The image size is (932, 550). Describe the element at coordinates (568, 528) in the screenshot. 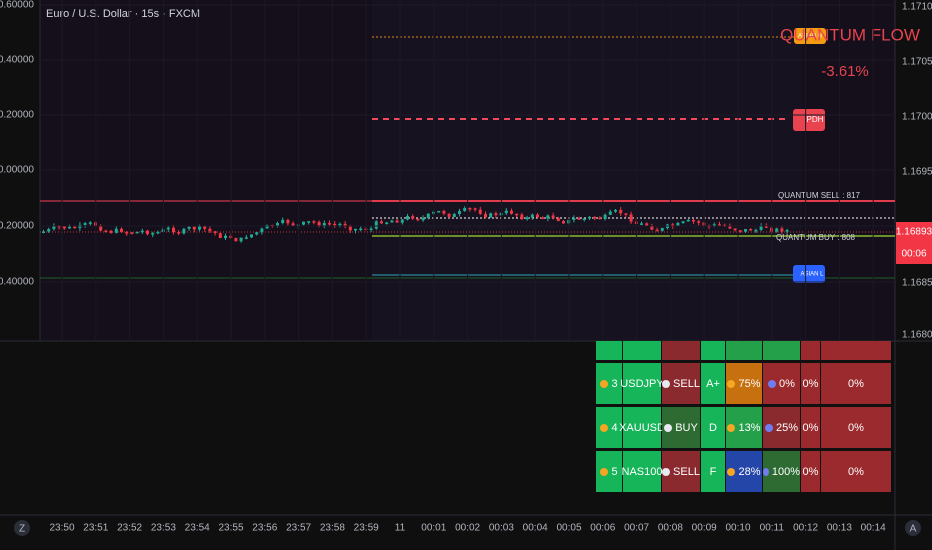

I see `time-label: 00:05` at that location.